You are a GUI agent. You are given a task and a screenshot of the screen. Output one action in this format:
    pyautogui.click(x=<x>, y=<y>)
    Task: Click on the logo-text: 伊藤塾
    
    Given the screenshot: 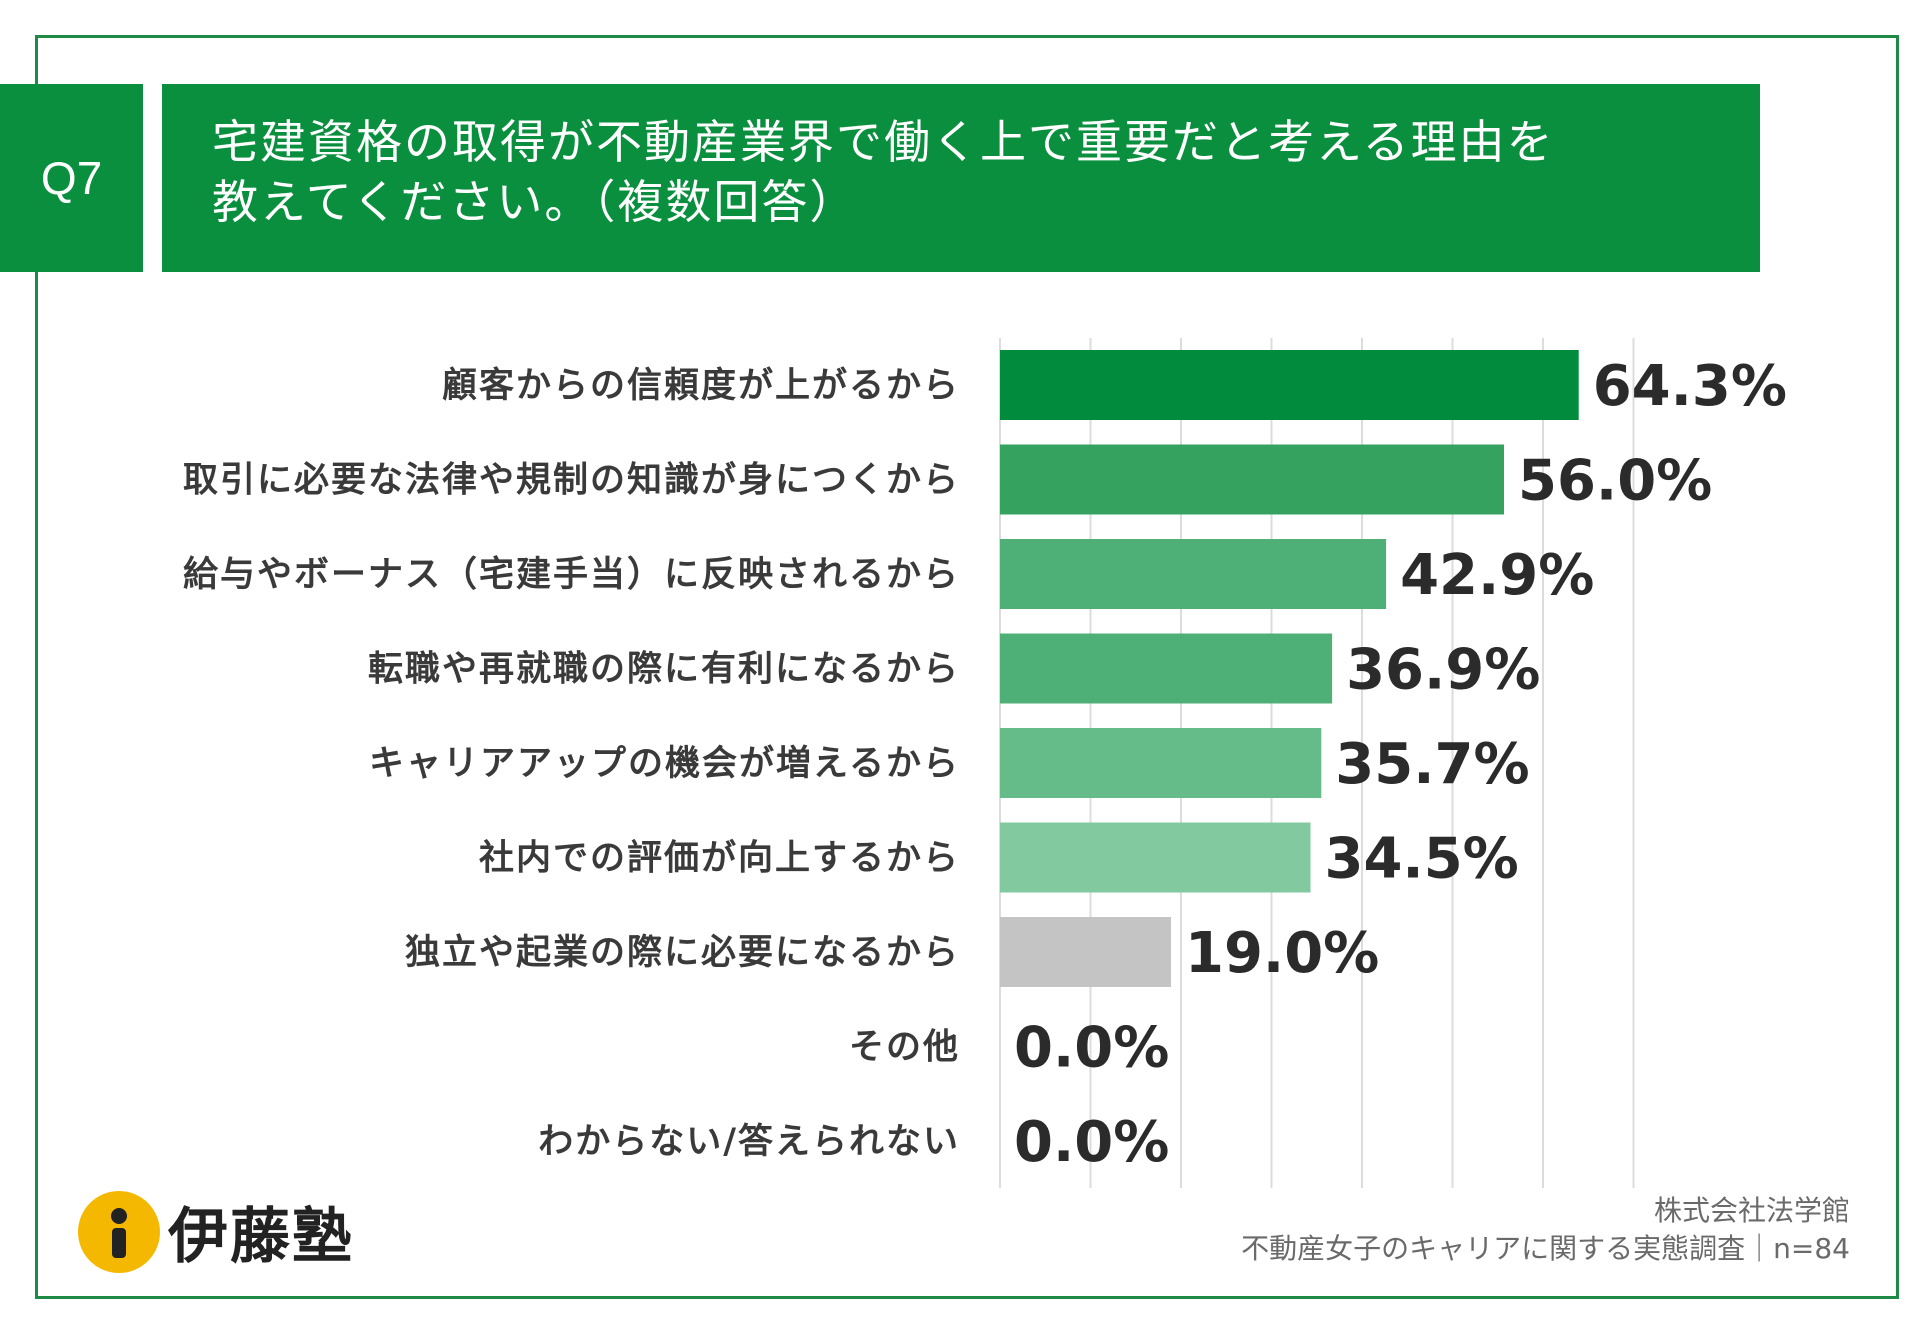 What is the action you would take?
    pyautogui.click(x=261, y=1237)
    